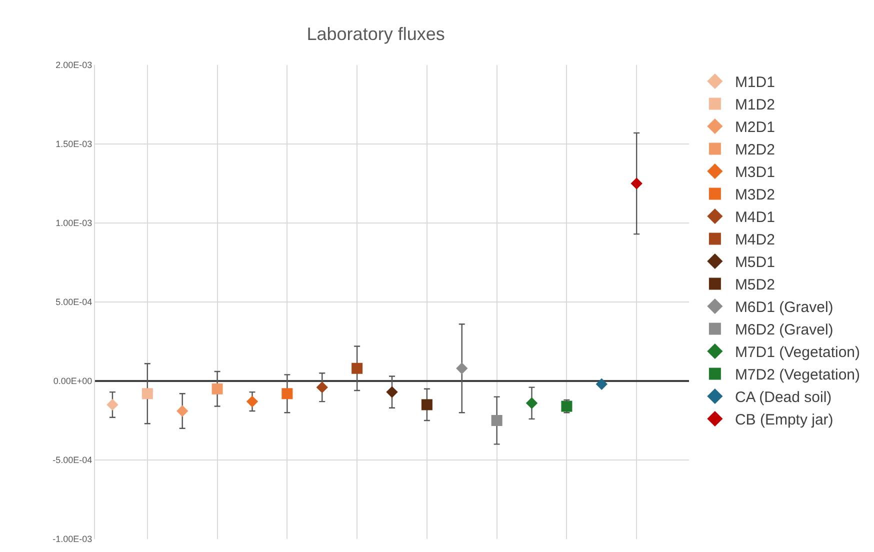 The image size is (874, 552). Describe the element at coordinates (74, 65) in the screenshot. I see `y-tick-label: 2.00E-03` at that location.